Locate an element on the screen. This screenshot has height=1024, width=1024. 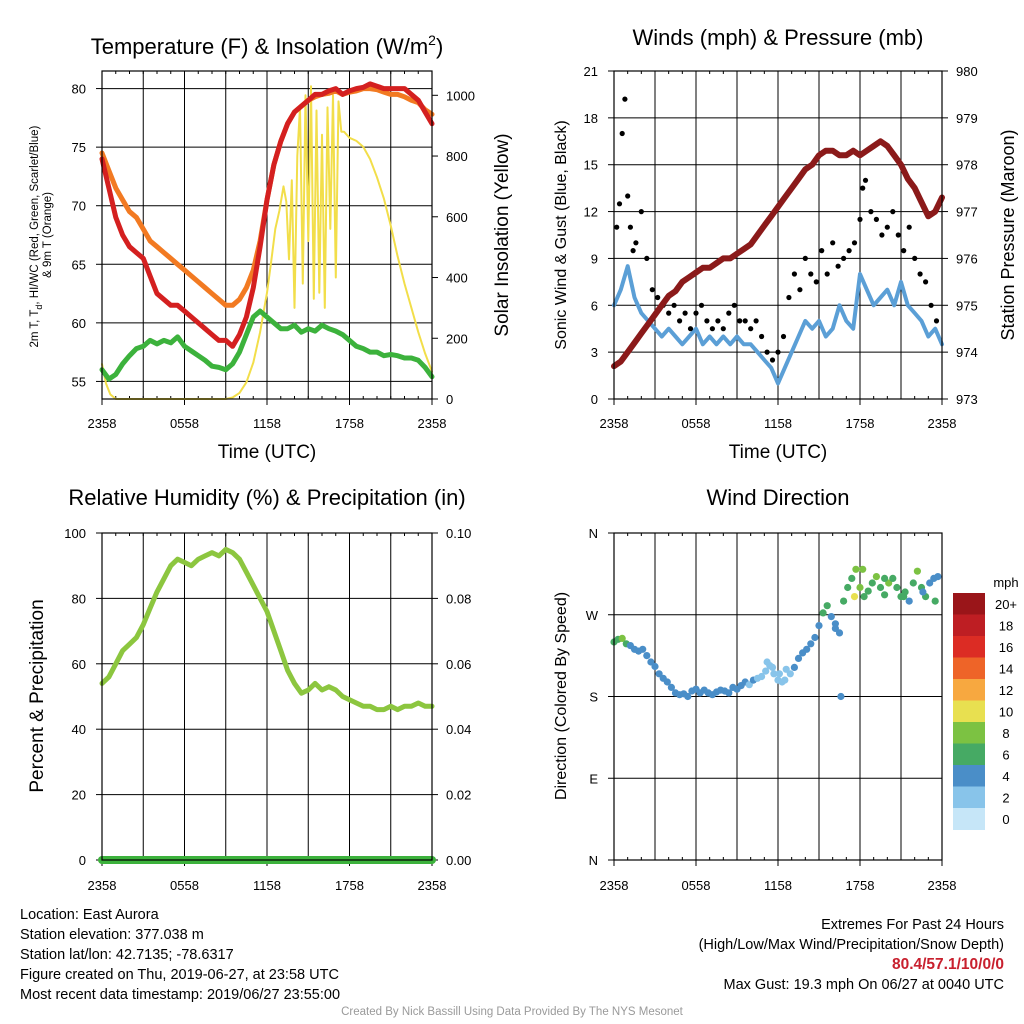
y-tick-label: 0 is located at coordinates (82, 860).